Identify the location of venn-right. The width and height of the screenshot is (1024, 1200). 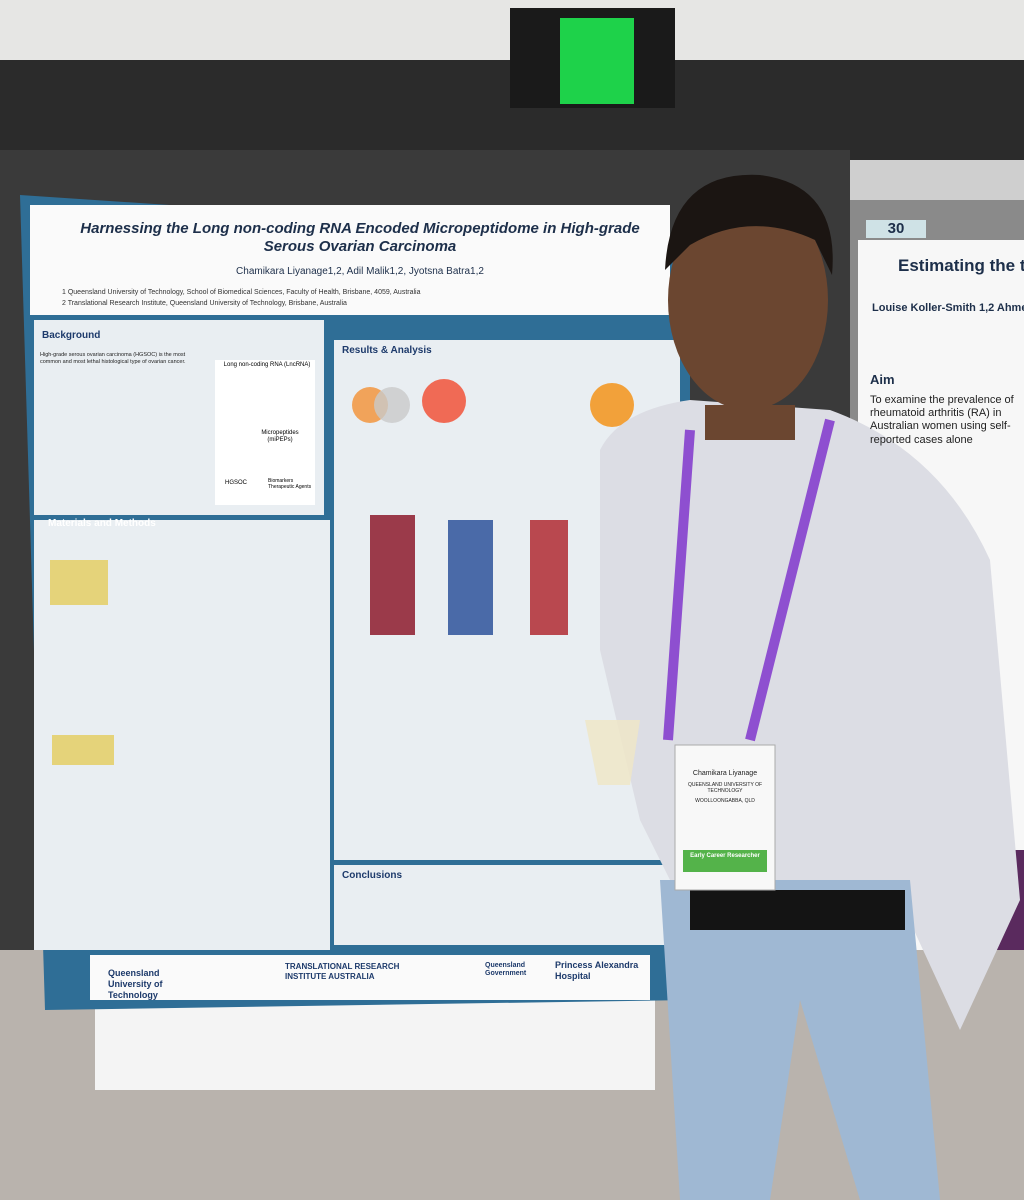
(392, 405).